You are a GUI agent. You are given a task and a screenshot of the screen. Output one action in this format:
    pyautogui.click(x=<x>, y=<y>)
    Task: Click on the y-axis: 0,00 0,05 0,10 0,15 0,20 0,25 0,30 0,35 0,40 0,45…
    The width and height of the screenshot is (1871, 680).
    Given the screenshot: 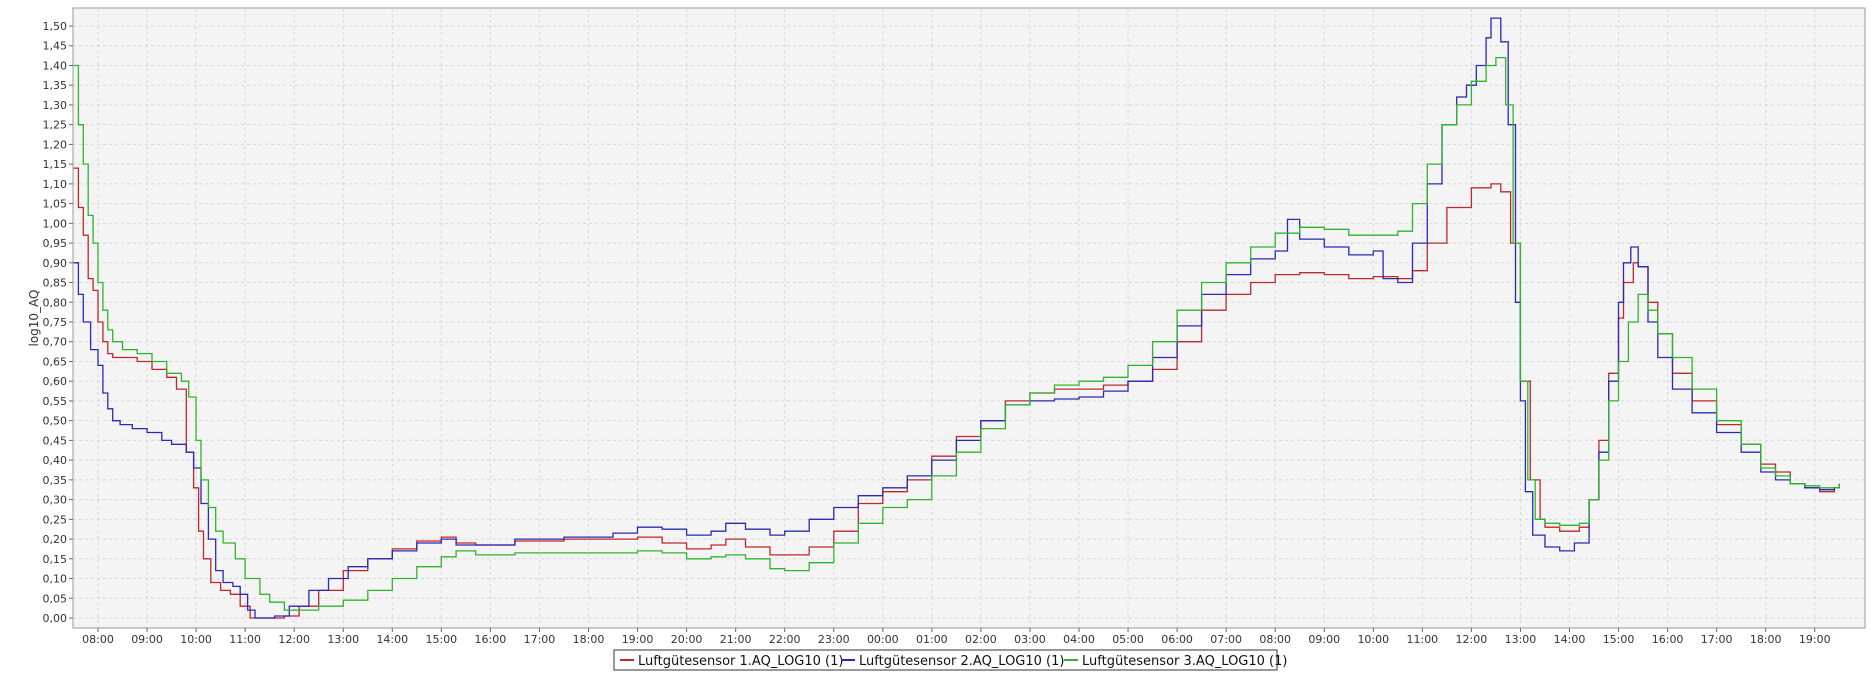 What is the action you would take?
    pyautogui.click(x=58, y=322)
    